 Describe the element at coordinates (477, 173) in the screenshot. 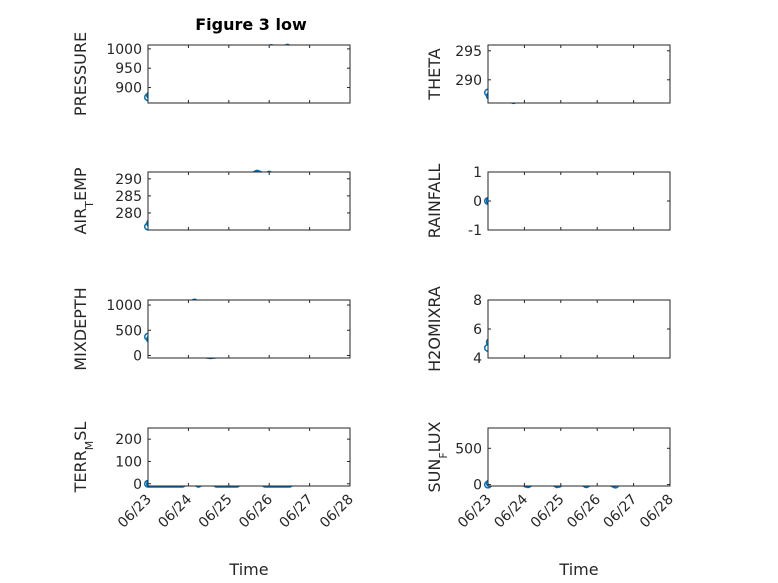

I see `y-tick-label: 1` at that location.